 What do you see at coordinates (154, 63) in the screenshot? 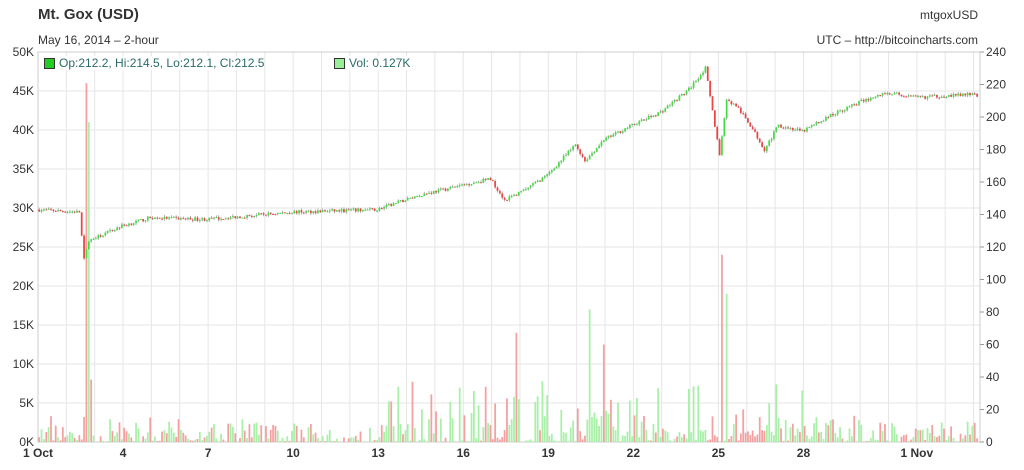
I see `legend-ohlc: Op:212.2, Hi:214.5, Lo:212.1, Cl:212.5` at bounding box center [154, 63].